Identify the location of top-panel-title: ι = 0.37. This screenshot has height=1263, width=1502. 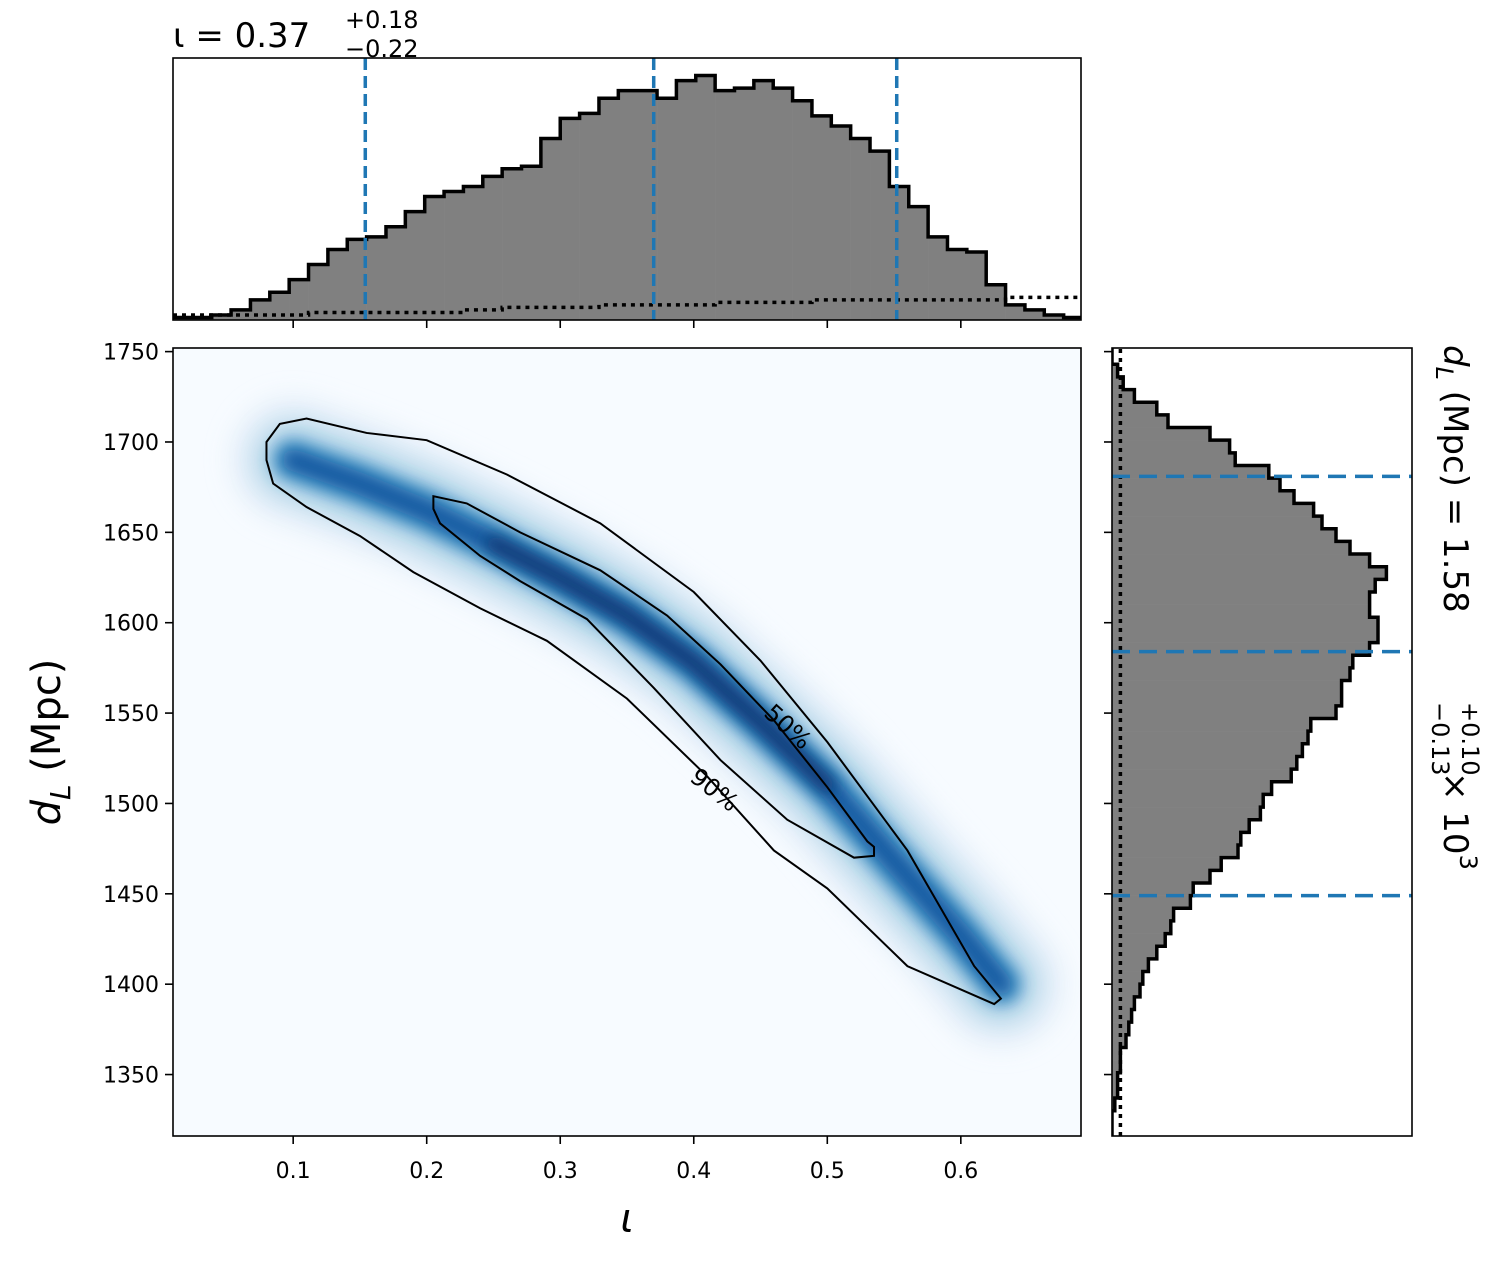
(241, 36).